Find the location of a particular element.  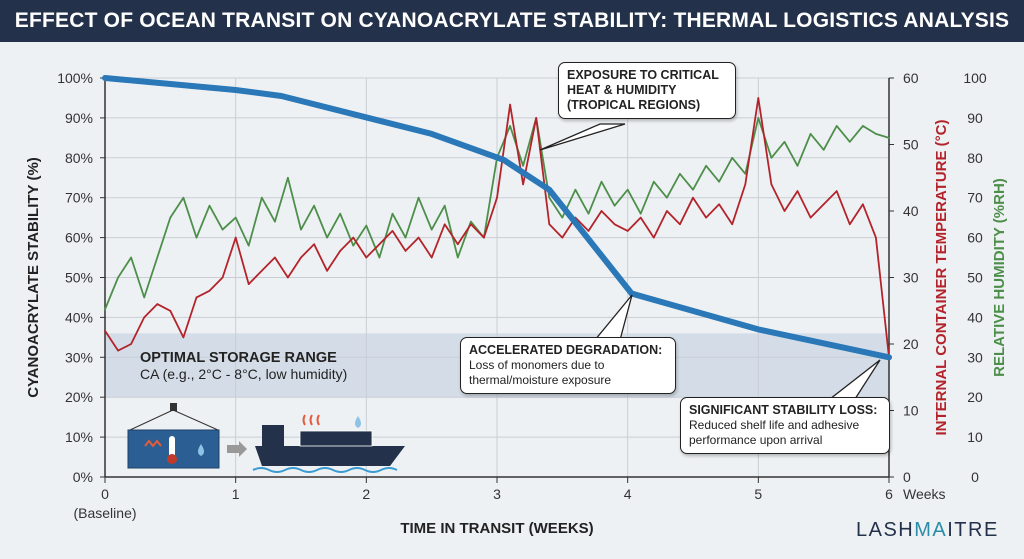

callout-line: Loss of monomers due to is located at coordinates (537, 365).